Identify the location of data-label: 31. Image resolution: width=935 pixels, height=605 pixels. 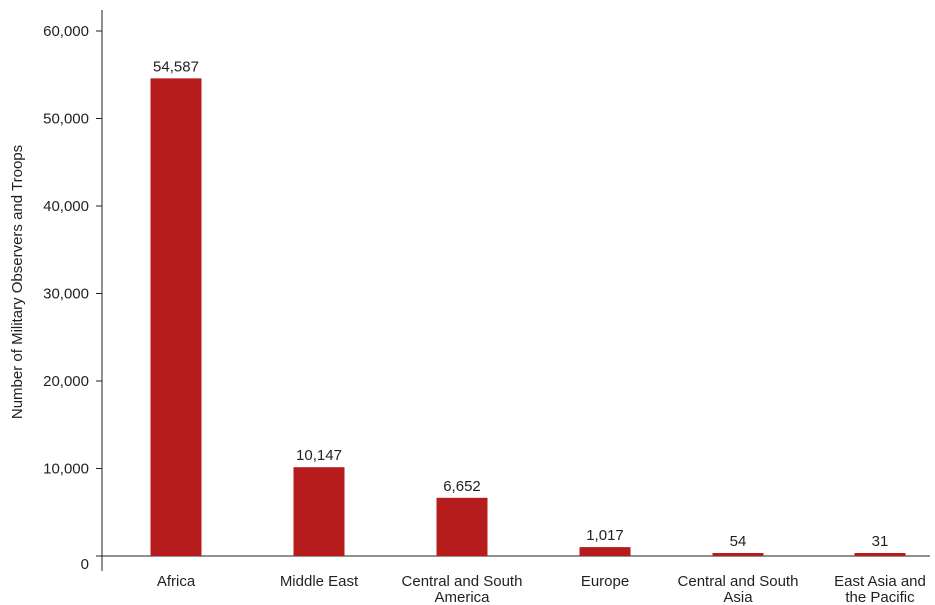
(880, 541).